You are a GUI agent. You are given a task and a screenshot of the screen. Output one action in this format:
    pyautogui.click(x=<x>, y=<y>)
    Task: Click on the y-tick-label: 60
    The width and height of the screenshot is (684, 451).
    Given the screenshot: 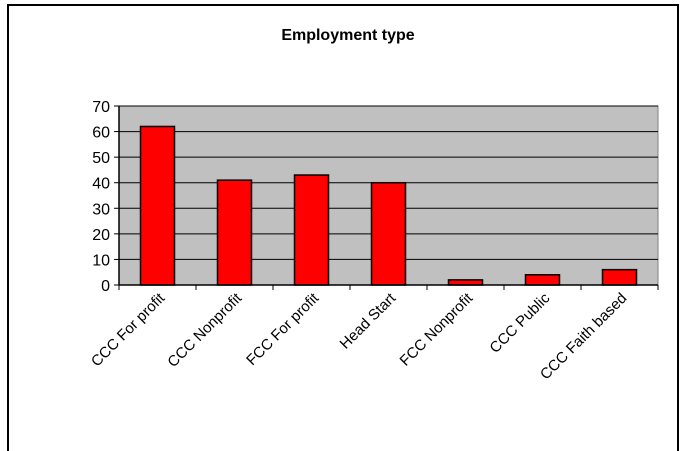 What is the action you would take?
    pyautogui.click(x=101, y=133)
    